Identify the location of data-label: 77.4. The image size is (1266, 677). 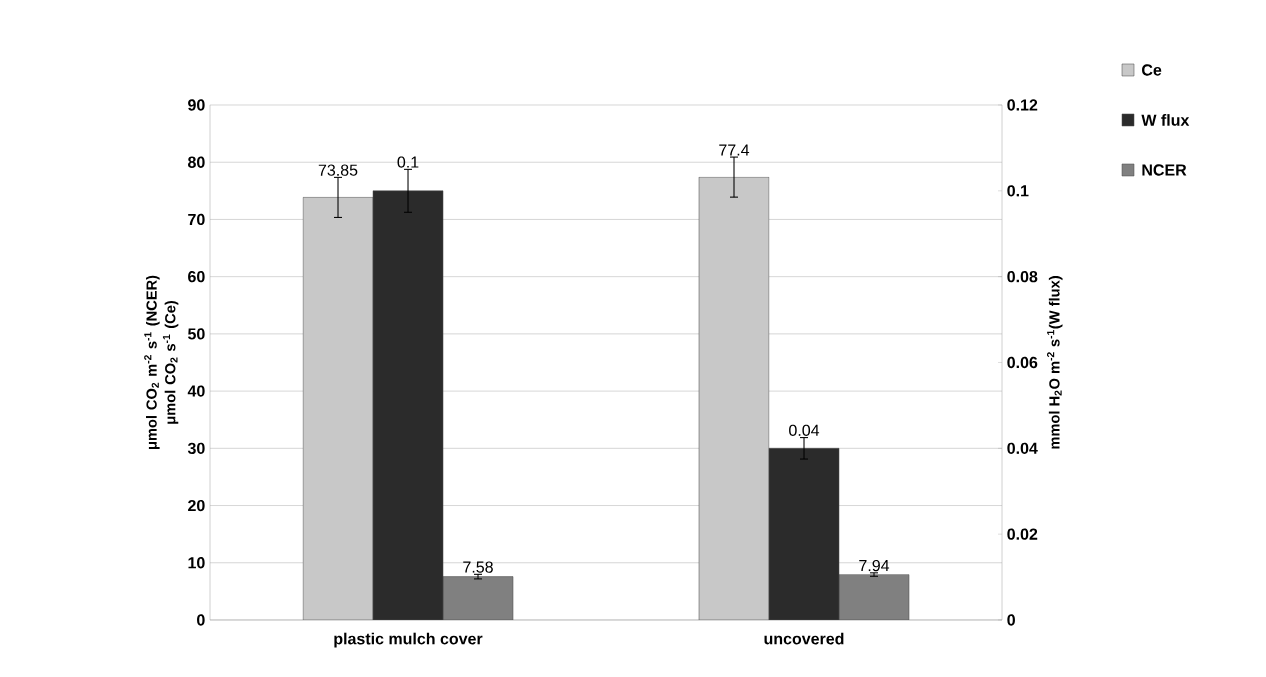
(734, 150).